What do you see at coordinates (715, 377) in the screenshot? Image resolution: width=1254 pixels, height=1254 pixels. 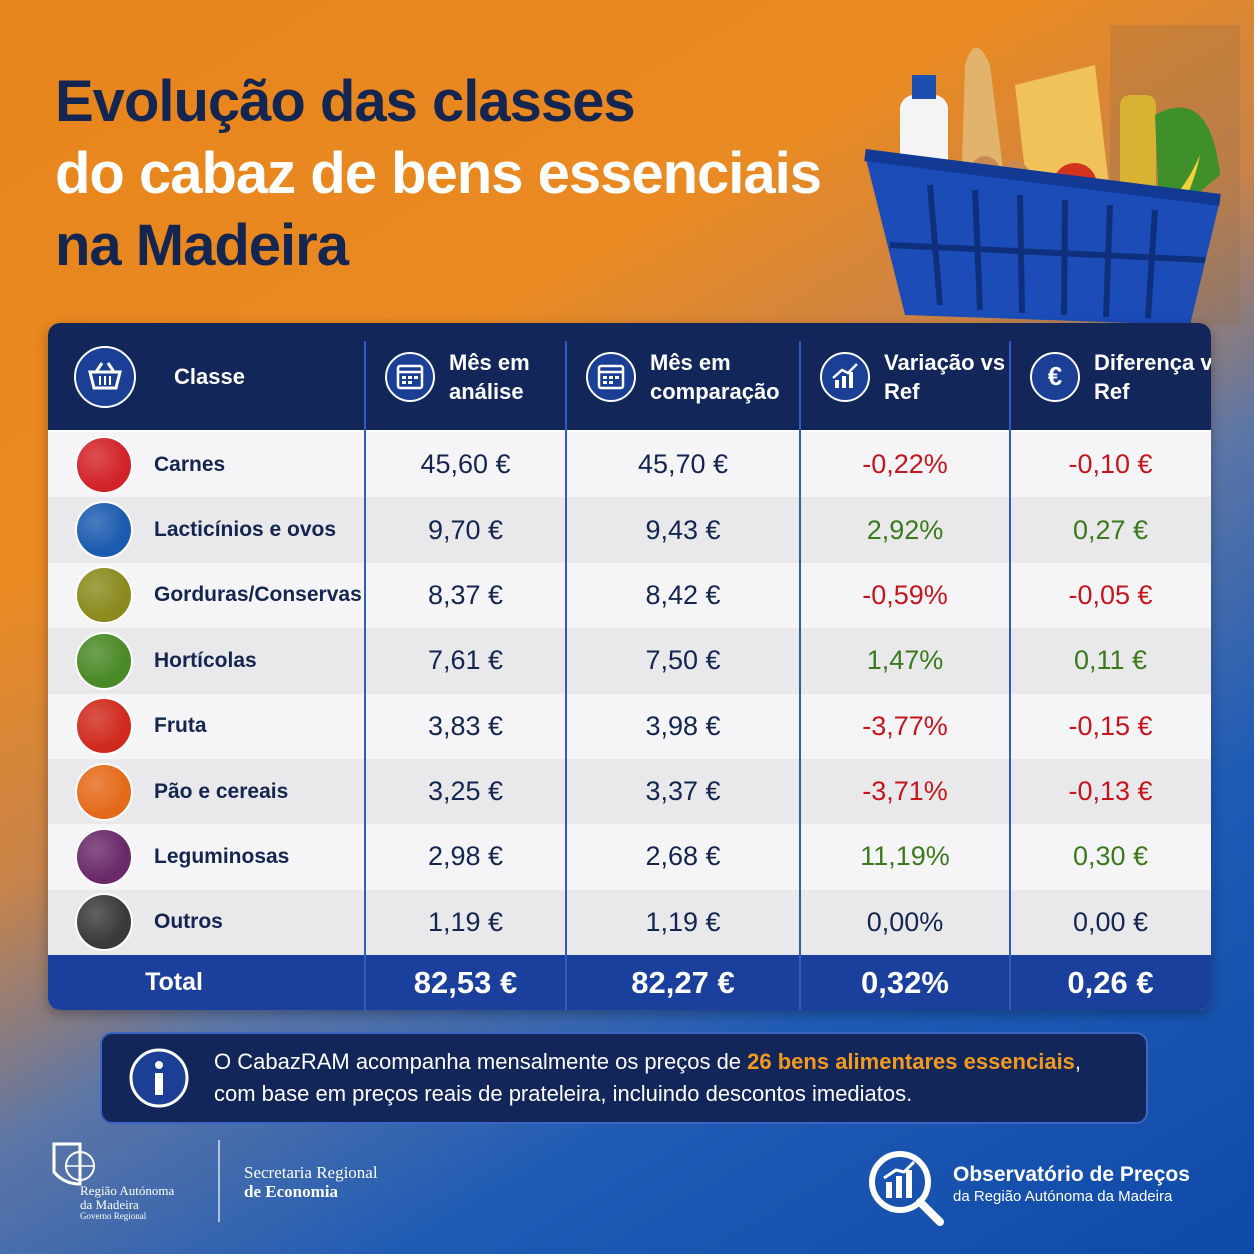 I see `header-text: Mês em comparação` at bounding box center [715, 377].